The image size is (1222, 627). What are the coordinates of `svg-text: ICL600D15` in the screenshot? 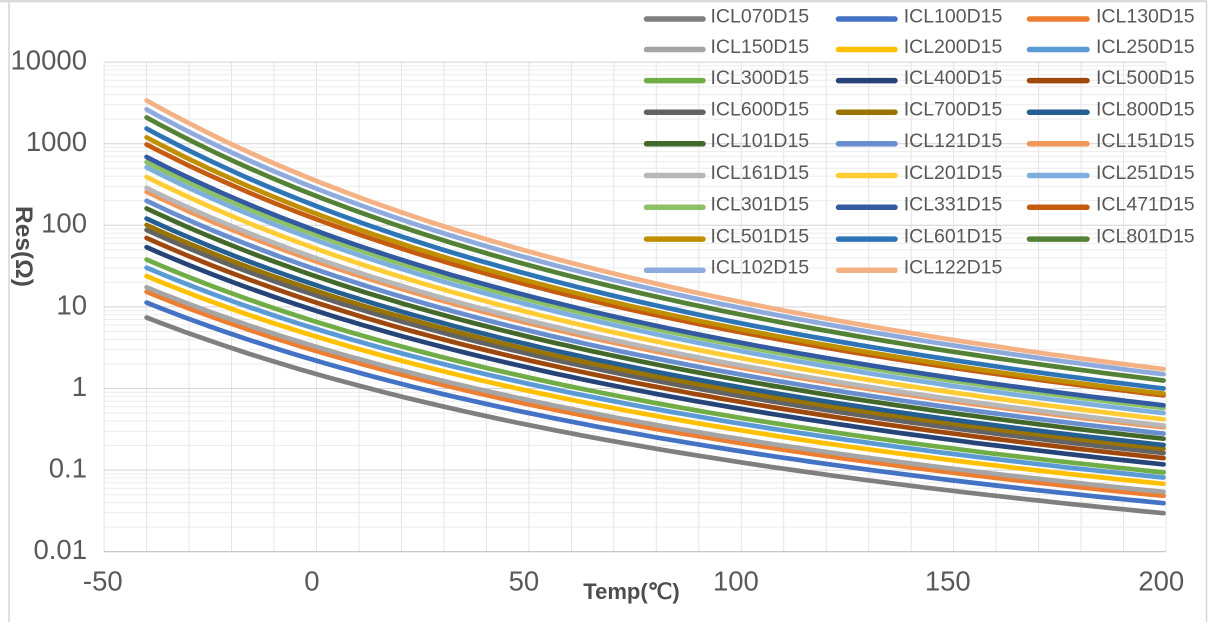 It's located at (760, 110).